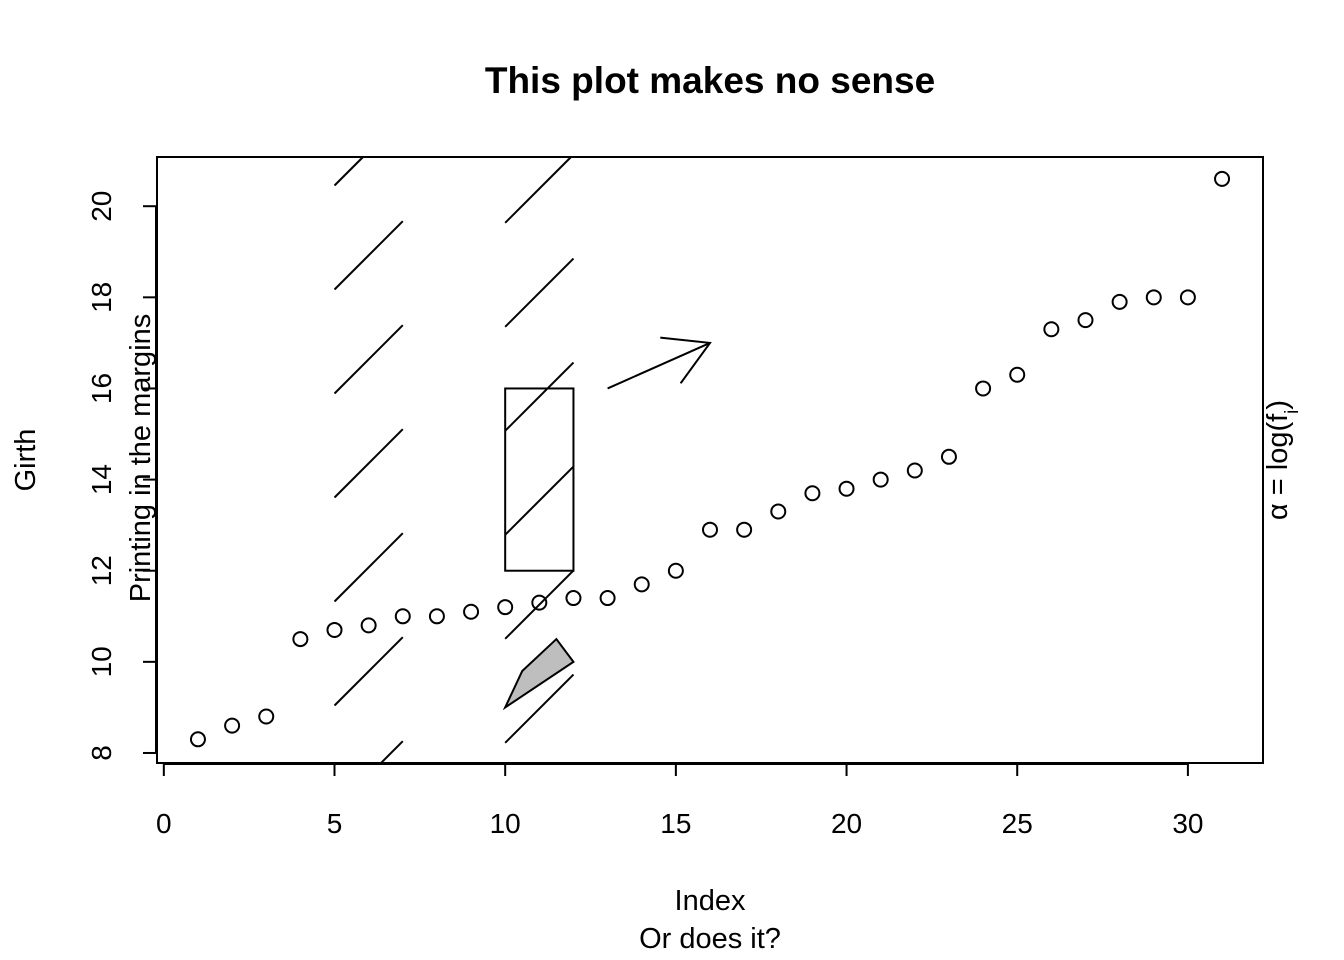 The image size is (1344, 960). What do you see at coordinates (686, 360) in the screenshot?
I see `arrow-head` at bounding box center [686, 360].